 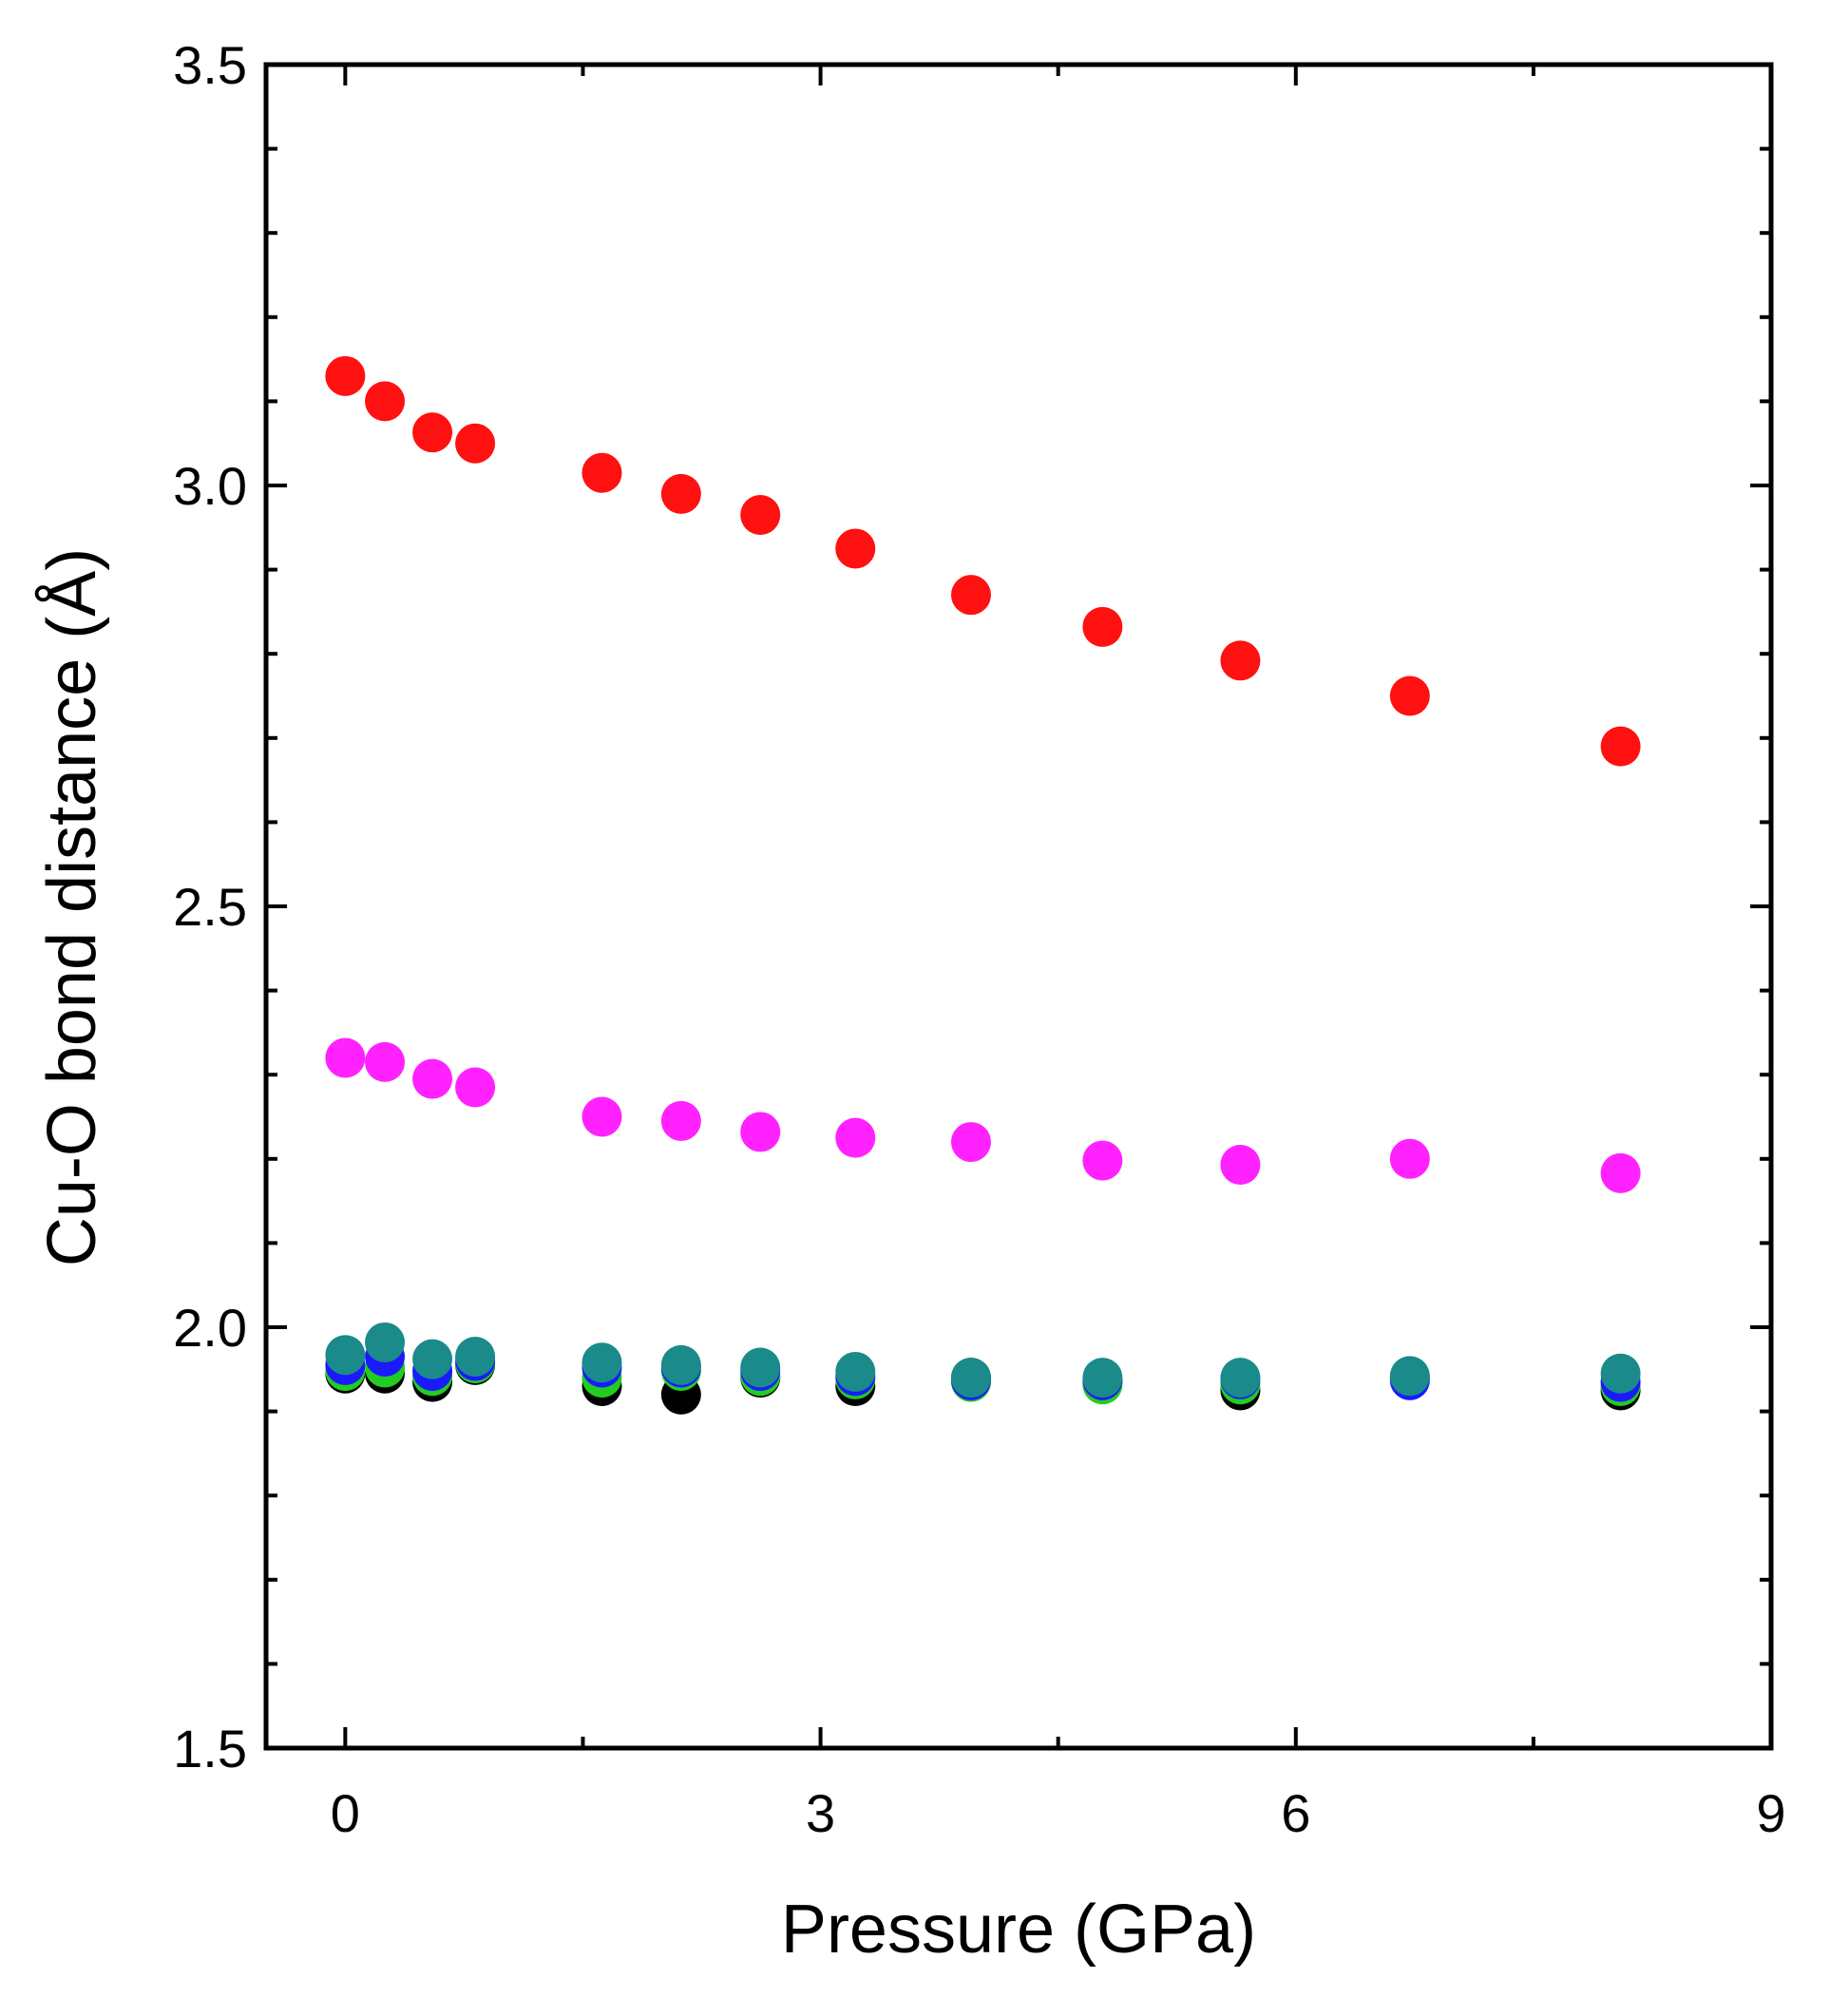 What do you see at coordinates (210, 1328) in the screenshot?
I see `y-tick-label: 2.0` at bounding box center [210, 1328].